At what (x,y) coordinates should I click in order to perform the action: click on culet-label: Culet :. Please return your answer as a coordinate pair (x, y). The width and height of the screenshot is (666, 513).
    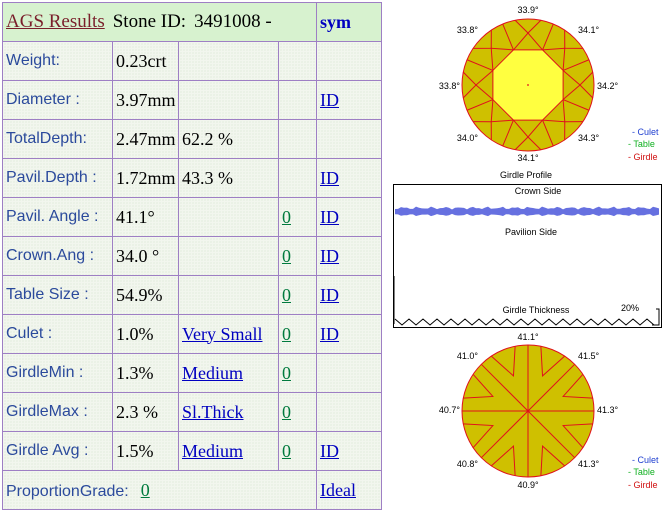
    Looking at the image, I should click on (29, 333).